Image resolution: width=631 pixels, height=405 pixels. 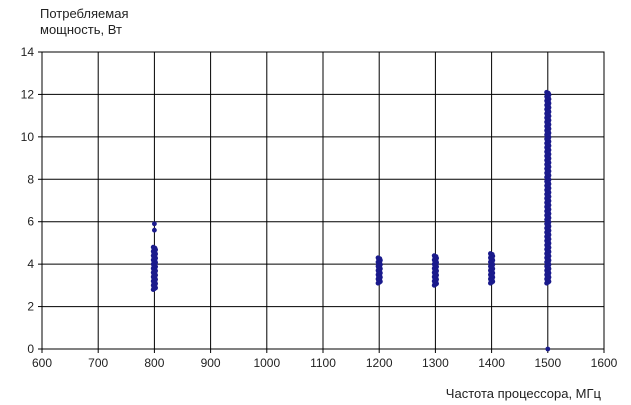 I want to click on x-tick-label: 1500, so click(x=547, y=363).